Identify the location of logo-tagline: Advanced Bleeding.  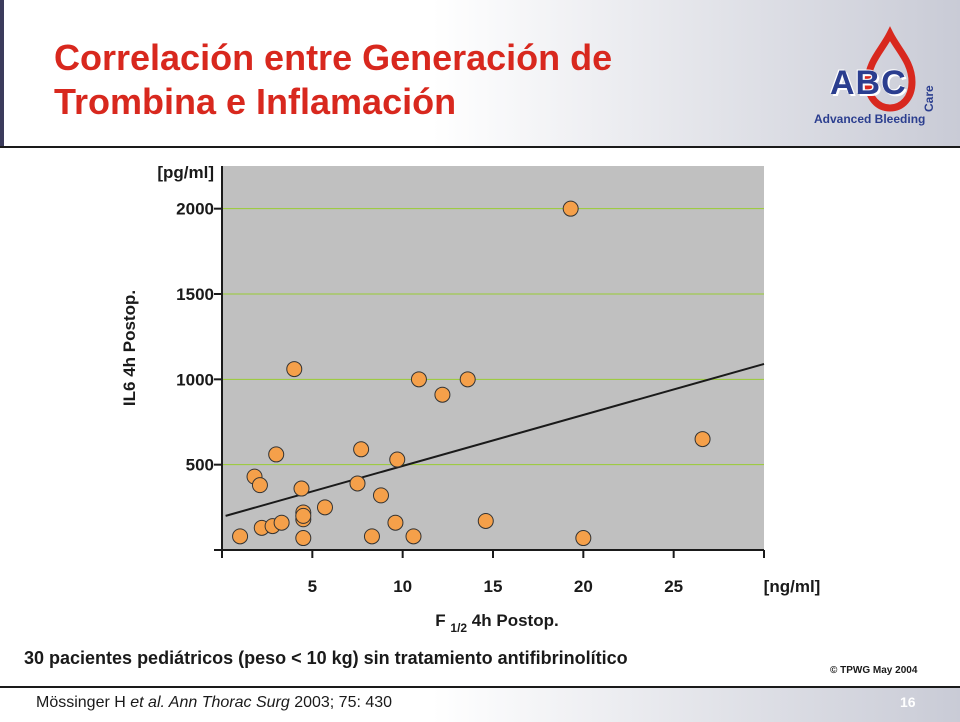
(870, 119).